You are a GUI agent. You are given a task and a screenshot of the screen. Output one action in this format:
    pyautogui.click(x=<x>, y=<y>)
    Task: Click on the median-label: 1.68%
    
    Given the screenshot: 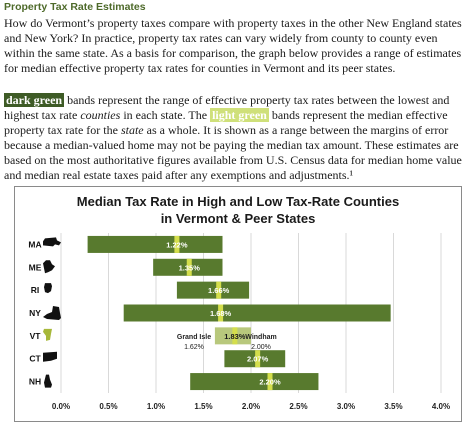 What is the action you would take?
    pyautogui.click(x=221, y=313)
    